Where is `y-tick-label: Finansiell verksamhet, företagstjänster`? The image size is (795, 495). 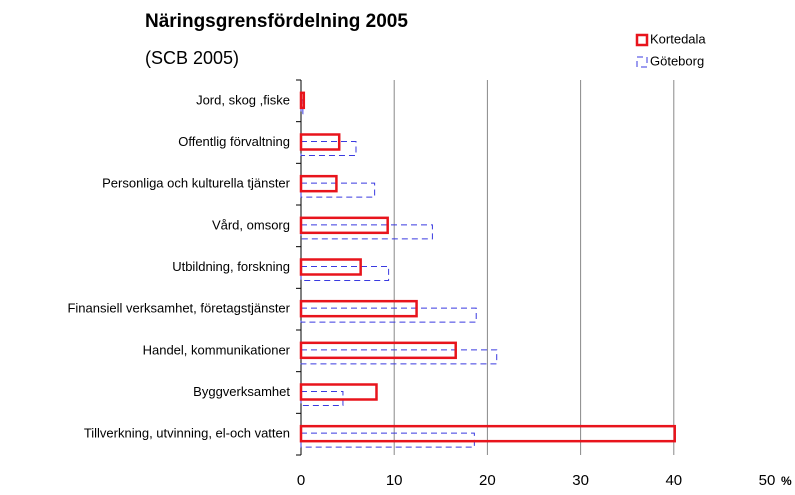 y-tick-label: Finansiell verksamhet, företagstjänster is located at coordinates (178, 308).